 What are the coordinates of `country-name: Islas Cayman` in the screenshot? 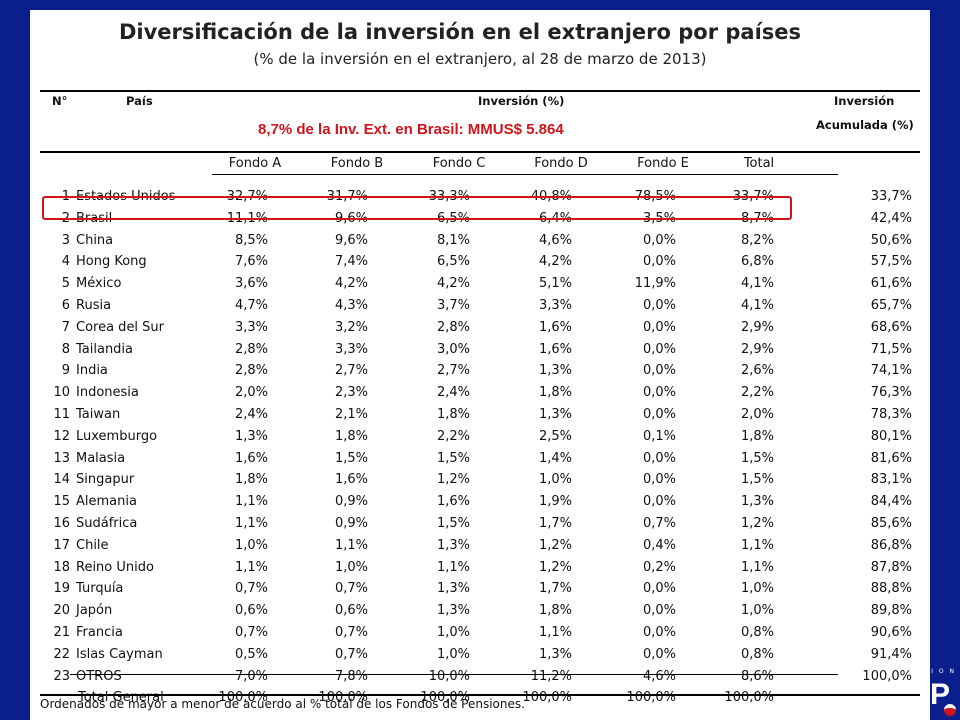 It's located at (119, 654).